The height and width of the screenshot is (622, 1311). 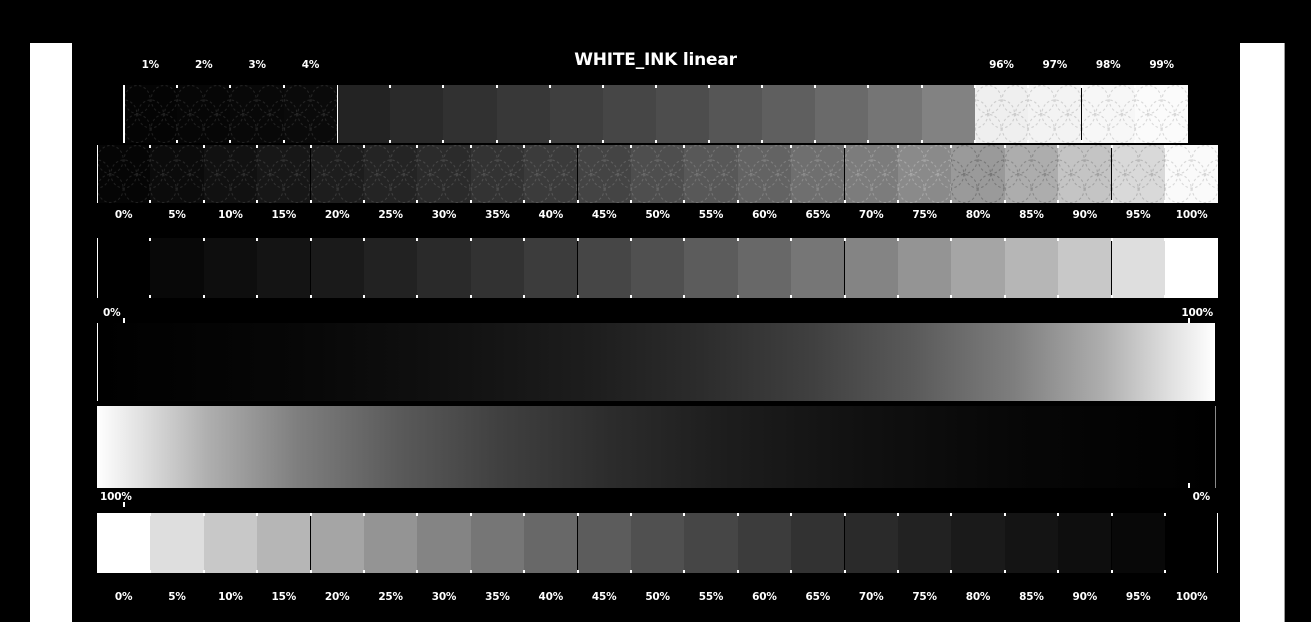 What do you see at coordinates (497, 597) in the screenshot?
I see `bottom-step-label-35pct: 35%` at bounding box center [497, 597].